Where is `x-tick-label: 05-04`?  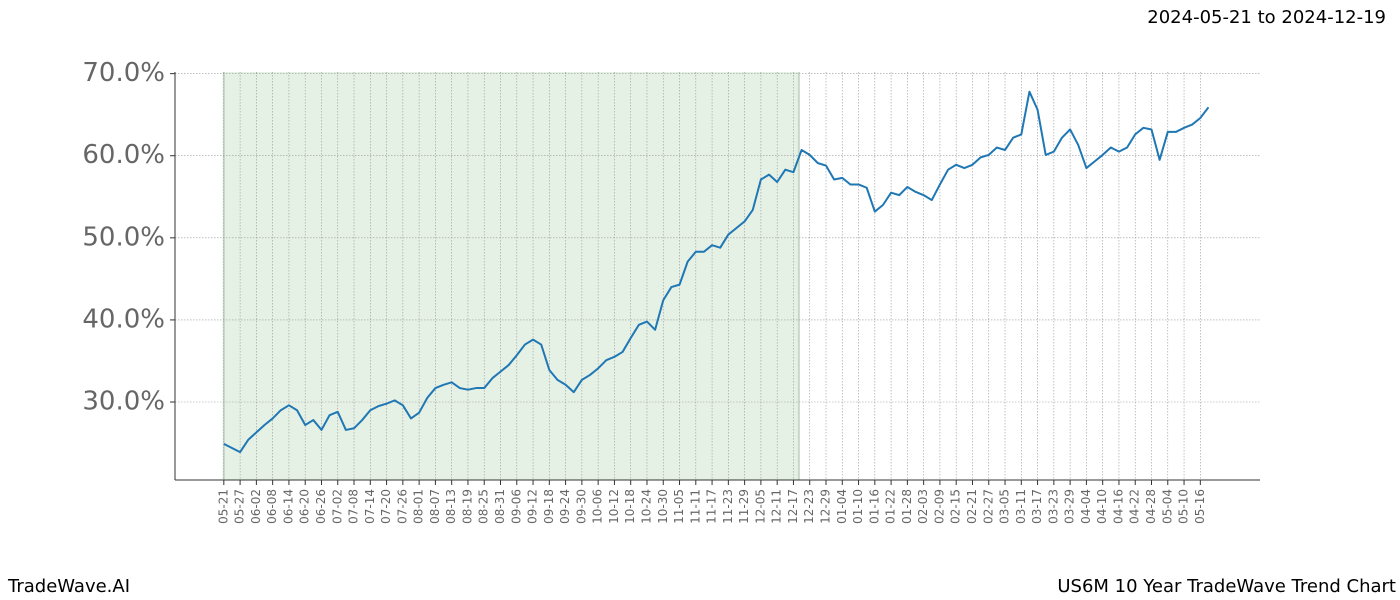
x-tick-label: 05-04 is located at coordinates (1167, 506).